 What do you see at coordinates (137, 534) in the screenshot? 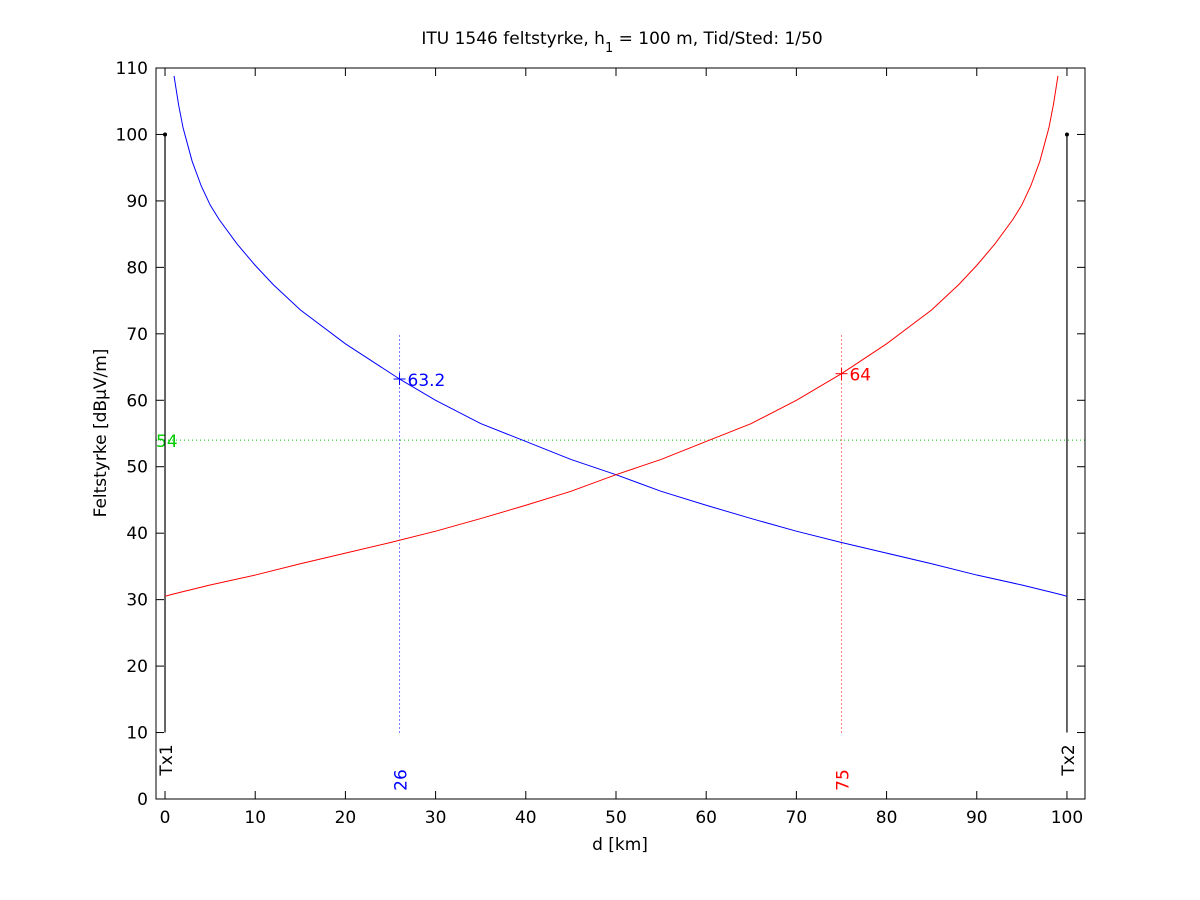
I see `y-tick-label: 40` at bounding box center [137, 534].